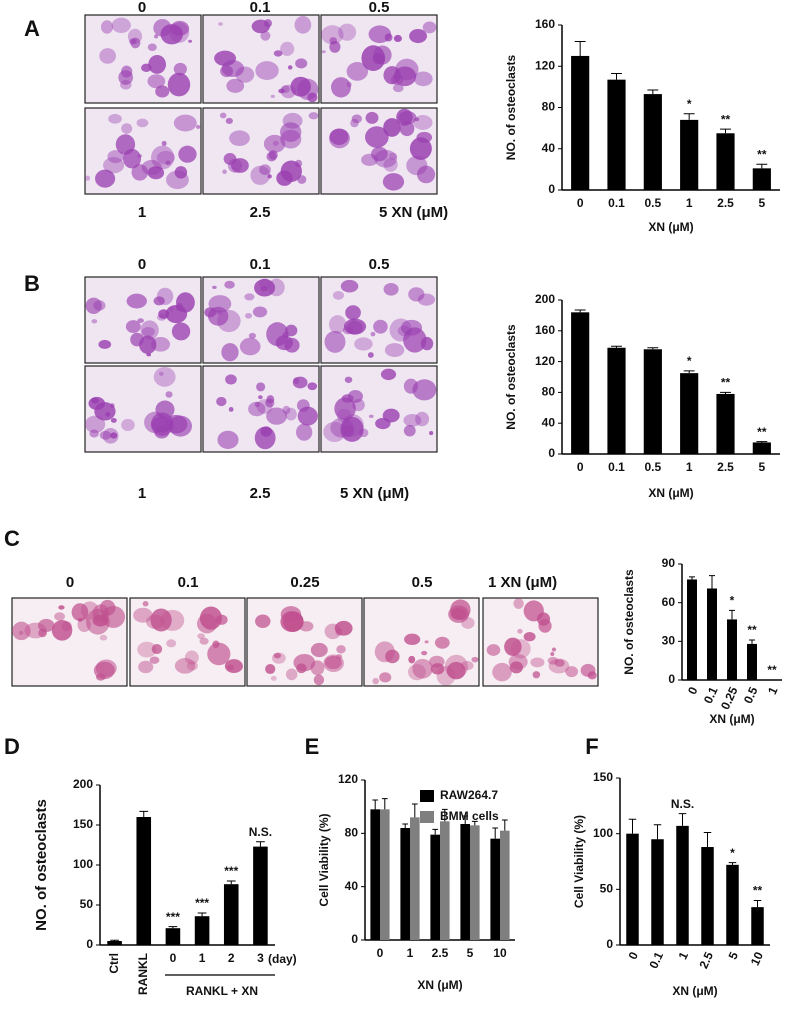 The image size is (787, 1019). I want to click on y-tick-label: 60, so click(669, 602).